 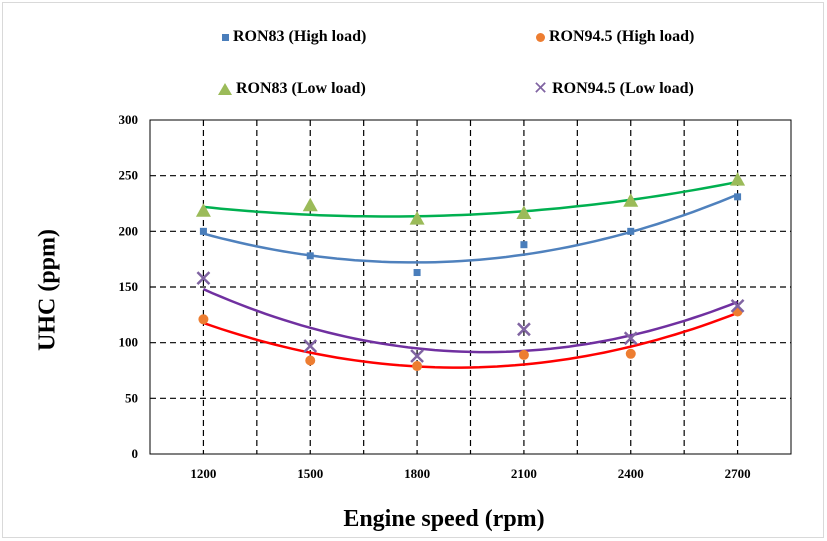 What do you see at coordinates (738, 473) in the screenshot?
I see `x-tick-label: 2700` at bounding box center [738, 473].